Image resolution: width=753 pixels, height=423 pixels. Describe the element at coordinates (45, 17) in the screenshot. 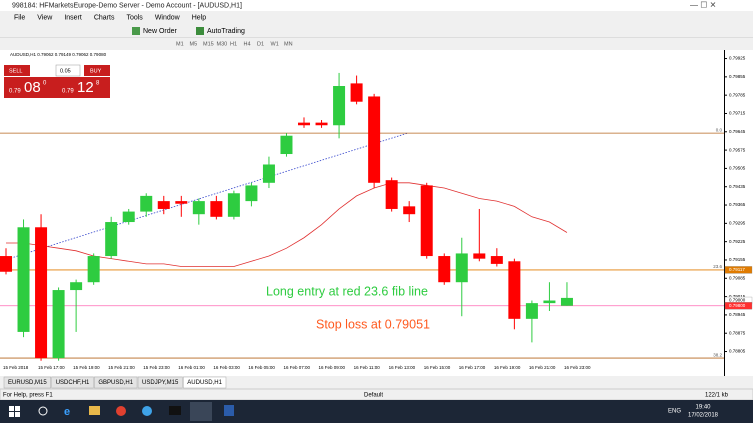

I see `menu-item: View` at that location.